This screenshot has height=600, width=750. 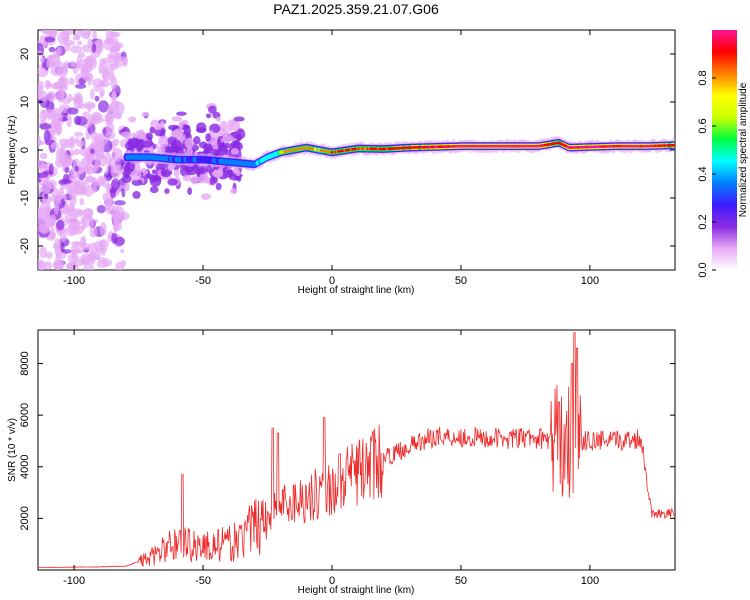 I want to click on snr-y-axis-label: SNR (10 * v/v), so click(x=12, y=450).